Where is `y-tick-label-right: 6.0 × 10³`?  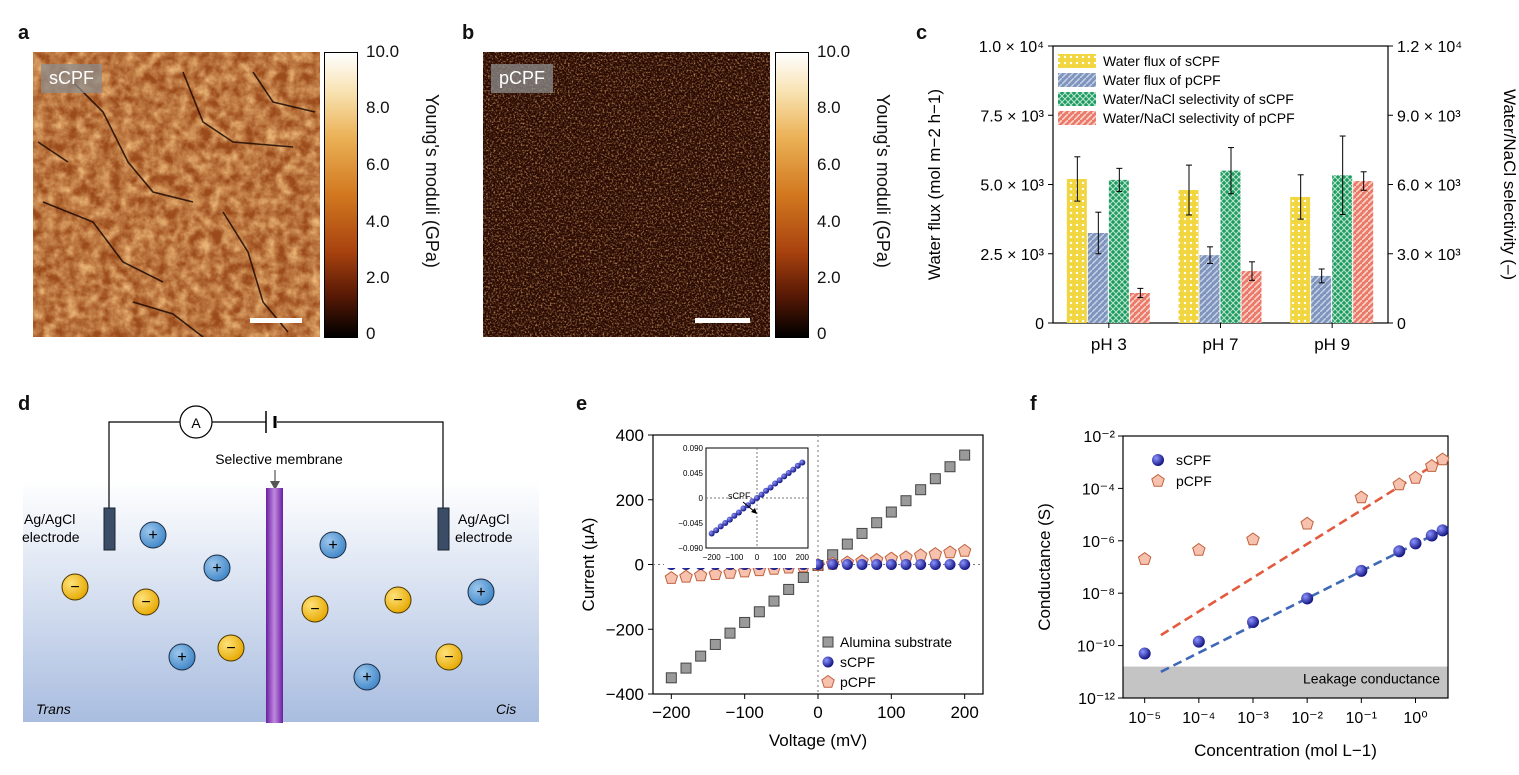
y-tick-label-right: 6.0 × 10³ is located at coordinates (1429, 186).